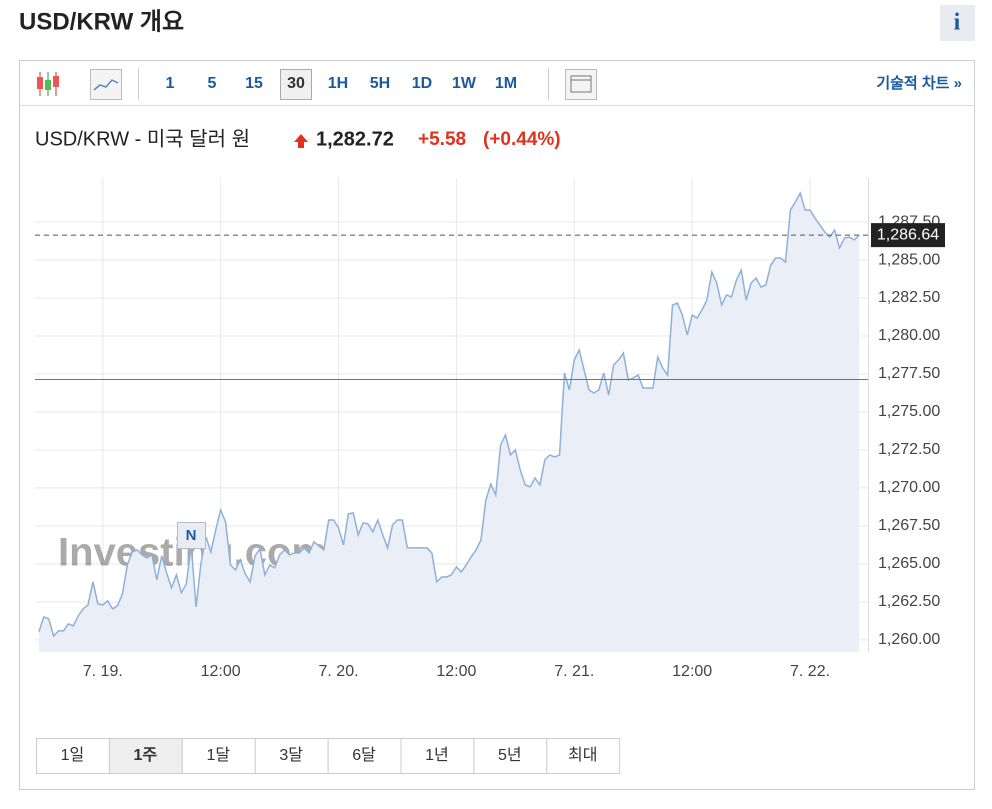 This screenshot has width=992, height=809. I want to click on line-icon-bg, so click(106, 84).